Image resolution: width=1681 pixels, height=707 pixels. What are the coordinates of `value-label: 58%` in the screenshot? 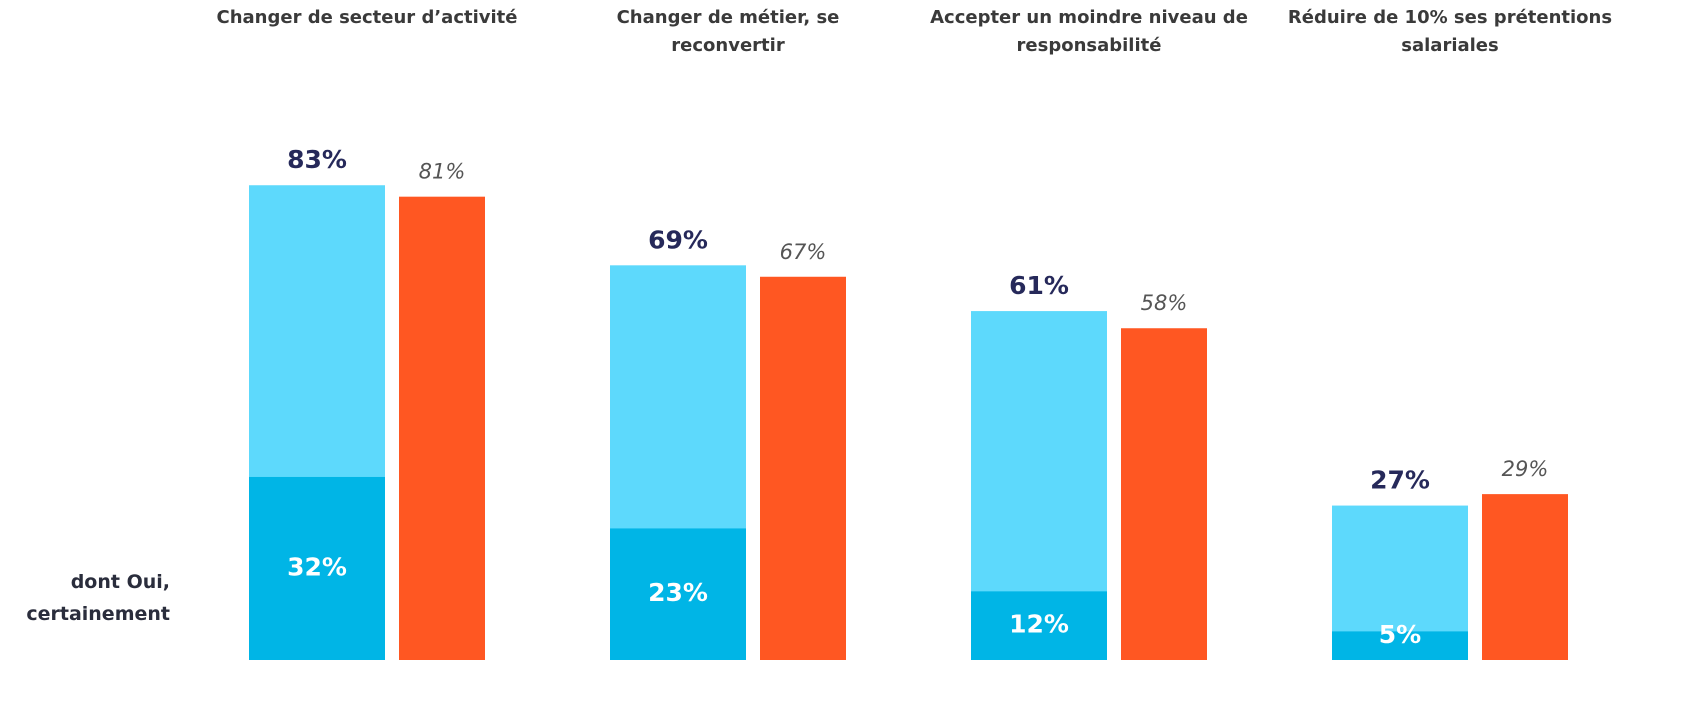 It's located at (1164, 303).